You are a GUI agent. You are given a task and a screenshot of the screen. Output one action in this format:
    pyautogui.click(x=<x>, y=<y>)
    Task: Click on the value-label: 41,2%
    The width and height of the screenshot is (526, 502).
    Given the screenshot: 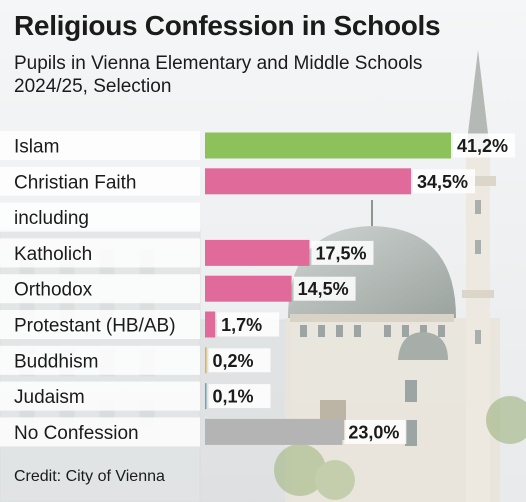 What is the action you would take?
    pyautogui.click(x=482, y=146)
    